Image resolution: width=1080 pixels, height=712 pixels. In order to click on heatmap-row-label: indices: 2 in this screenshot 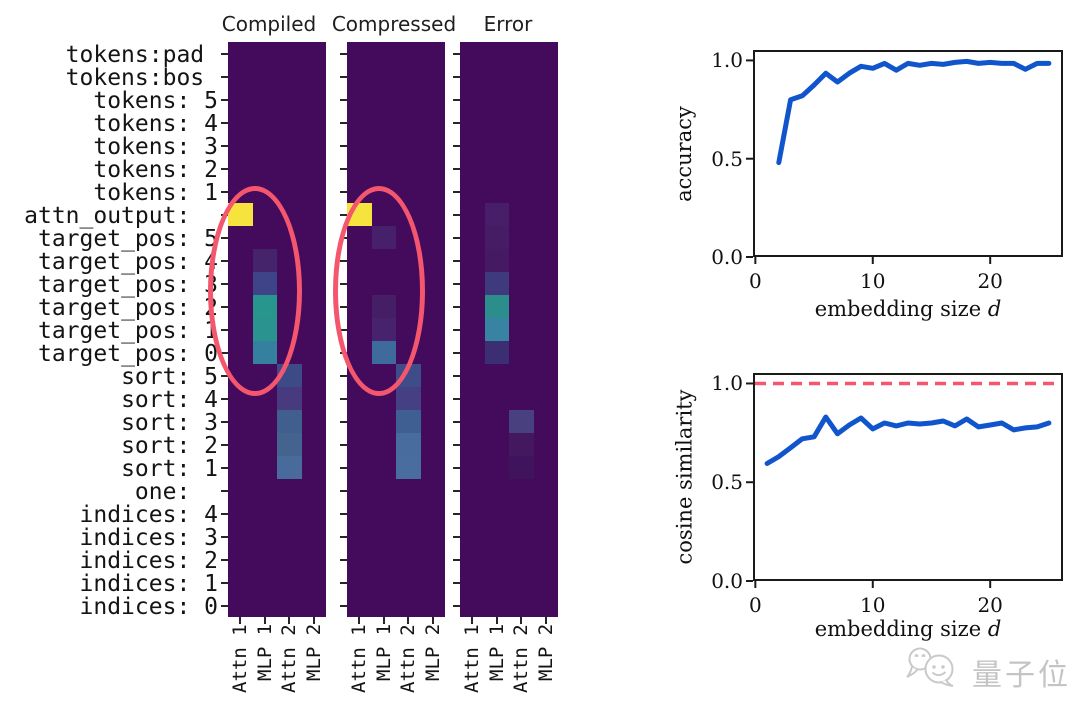, I will do `click(148, 561)`.